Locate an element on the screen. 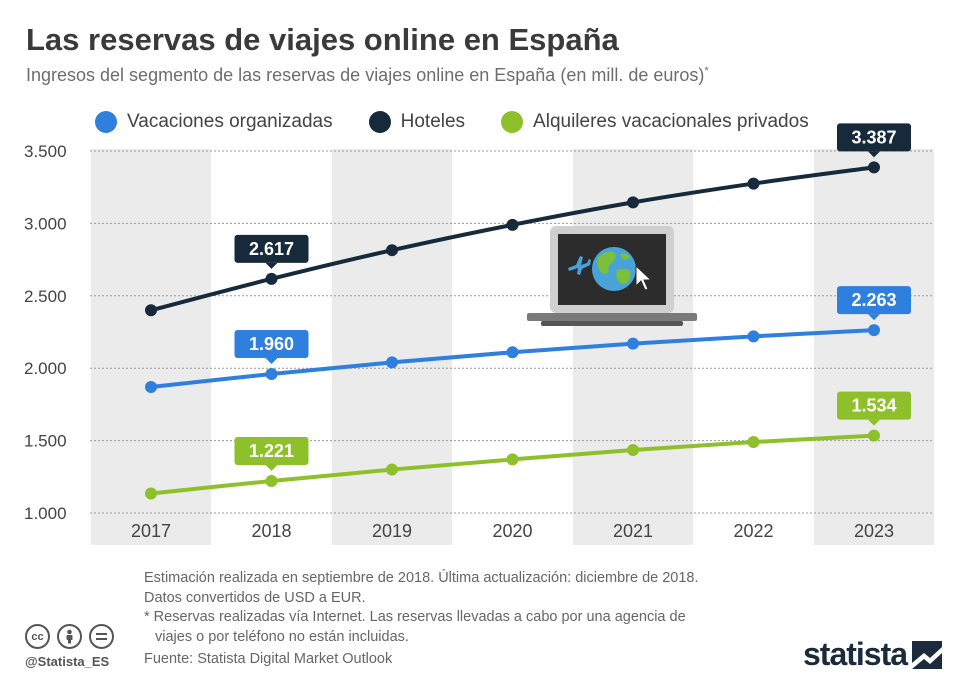 Image resolution: width=960 pixels, height=684 pixels. data-point-hoteles-2021 is located at coordinates (633, 202).